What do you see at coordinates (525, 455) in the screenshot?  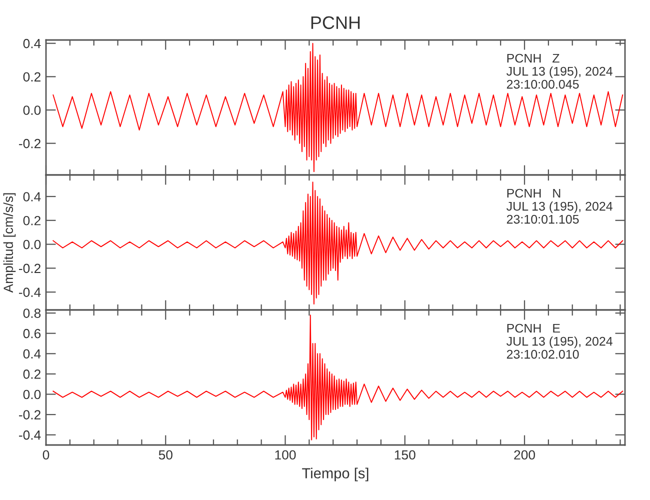 I see `x-tick-label: 200` at bounding box center [525, 455].